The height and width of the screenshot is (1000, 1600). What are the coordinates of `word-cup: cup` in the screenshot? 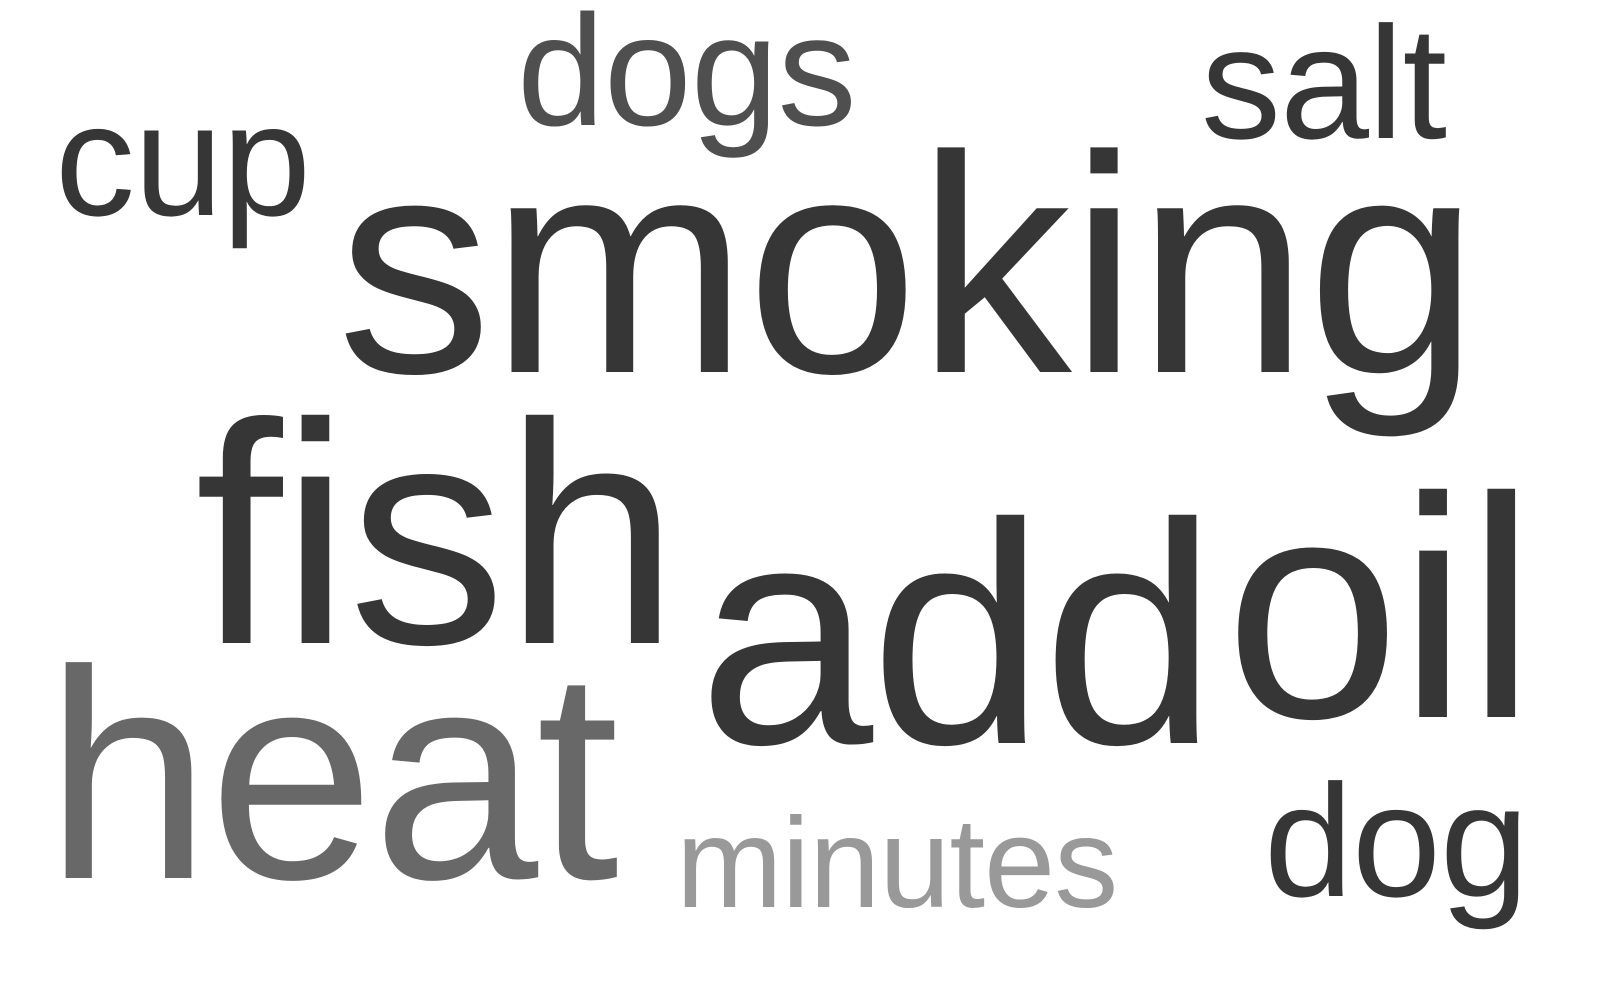 It's located at (183, 159).